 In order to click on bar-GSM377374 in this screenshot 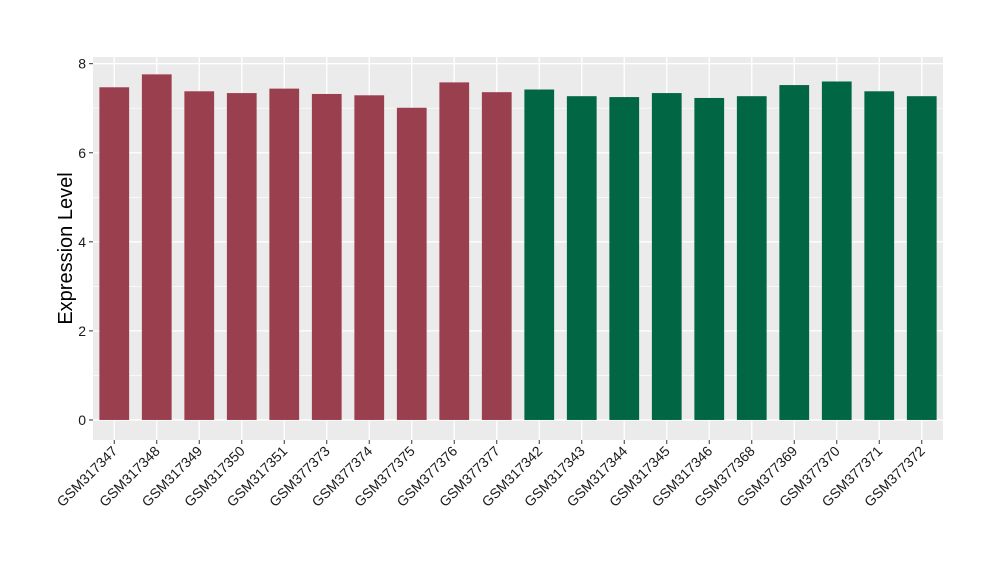, I will do `click(369, 257)`.